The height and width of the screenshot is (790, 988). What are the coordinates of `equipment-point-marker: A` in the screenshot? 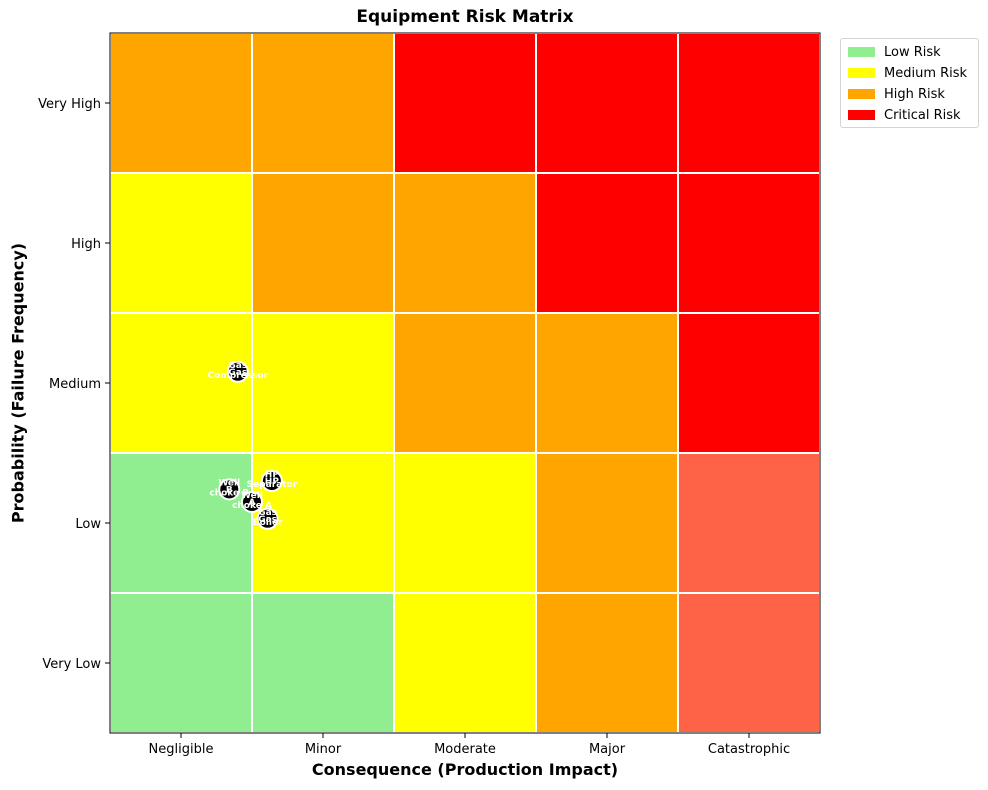 It's located at (252, 503).